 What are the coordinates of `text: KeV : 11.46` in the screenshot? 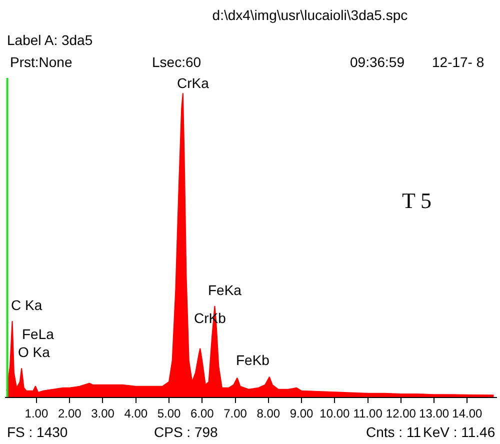 It's located at (459, 432).